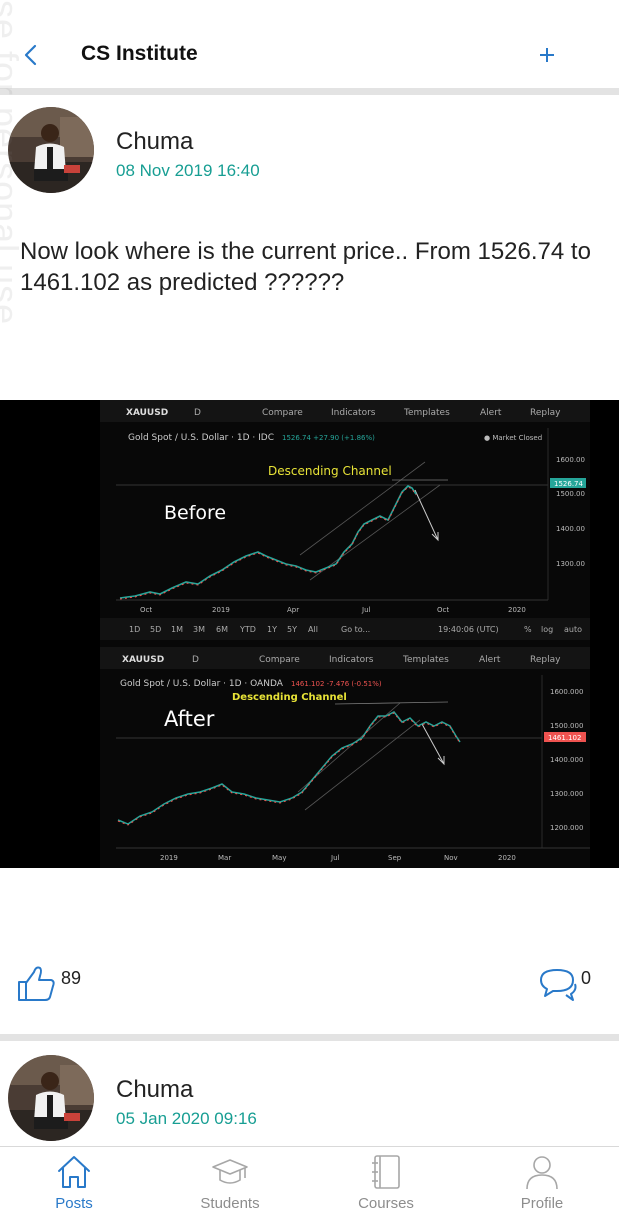  What do you see at coordinates (143, 660) in the screenshot?
I see `bottom-toolbar-symbol: XAUUSD` at bounding box center [143, 660].